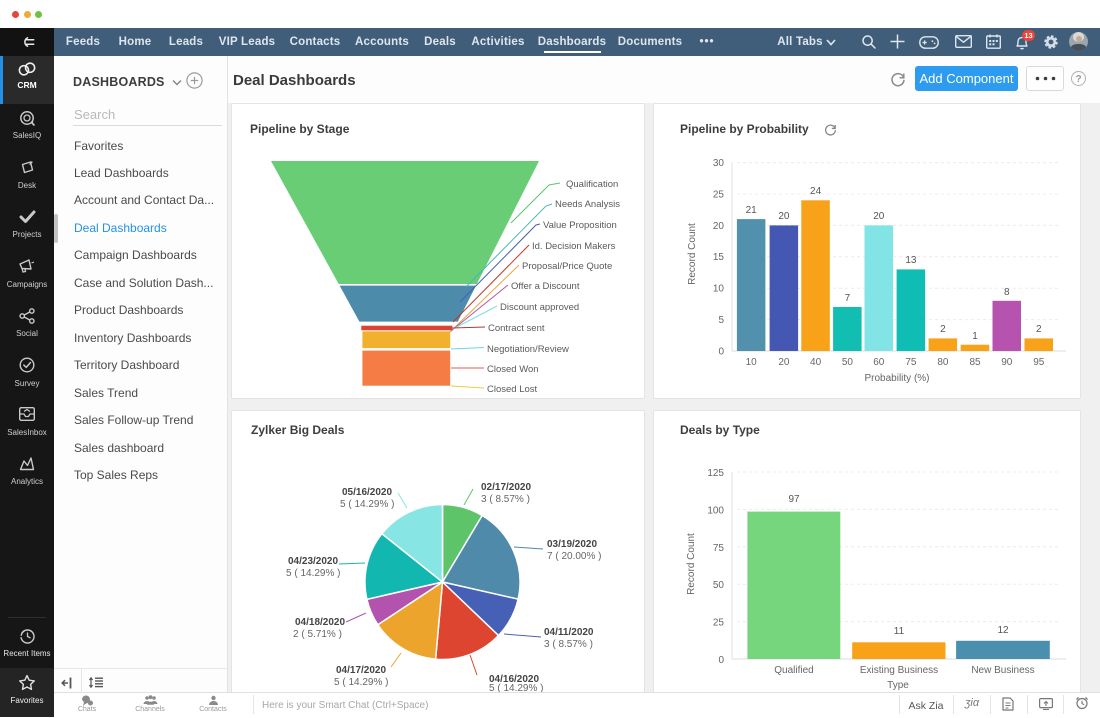 The width and height of the screenshot is (1100, 718). Describe the element at coordinates (1003, 630) in the screenshot. I see `svg-text: 12` at that location.